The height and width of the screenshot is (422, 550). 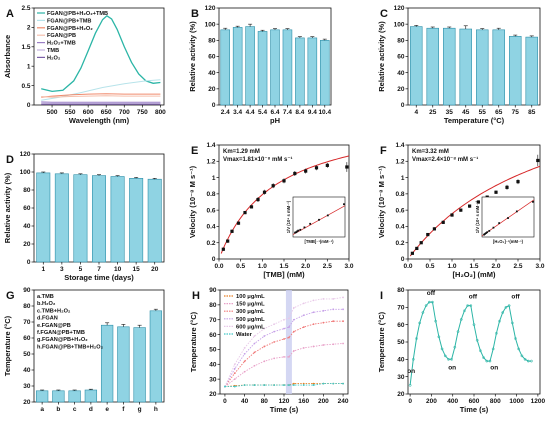 I want to click on x-tick-label: 2.5, so click(x=327, y=266).